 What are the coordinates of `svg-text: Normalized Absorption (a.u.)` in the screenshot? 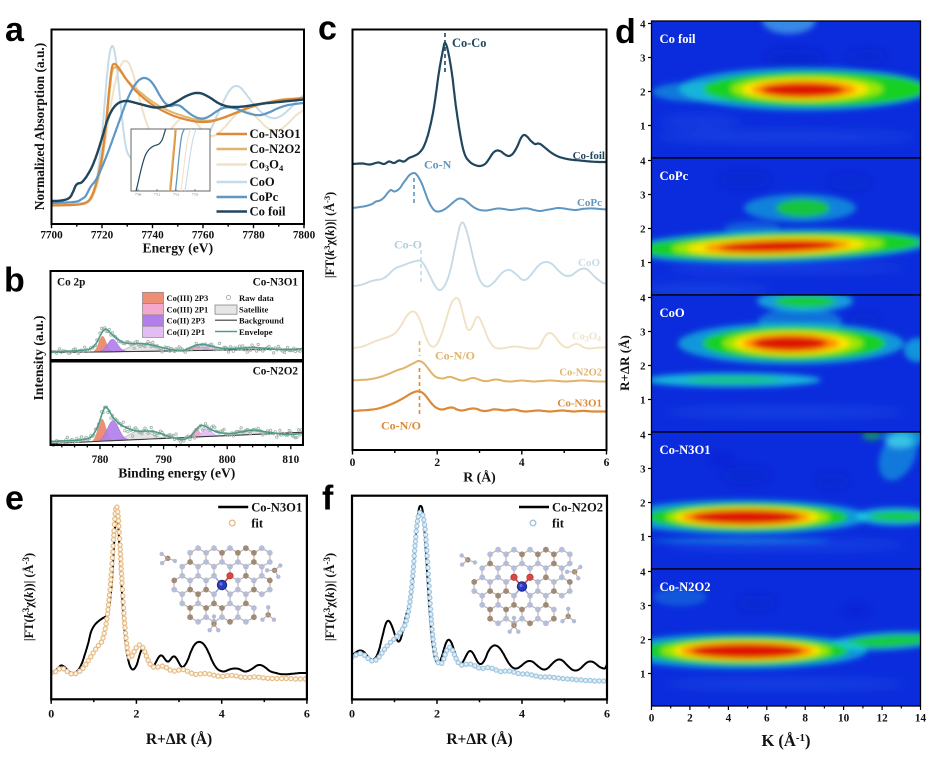 It's located at (39, 126).